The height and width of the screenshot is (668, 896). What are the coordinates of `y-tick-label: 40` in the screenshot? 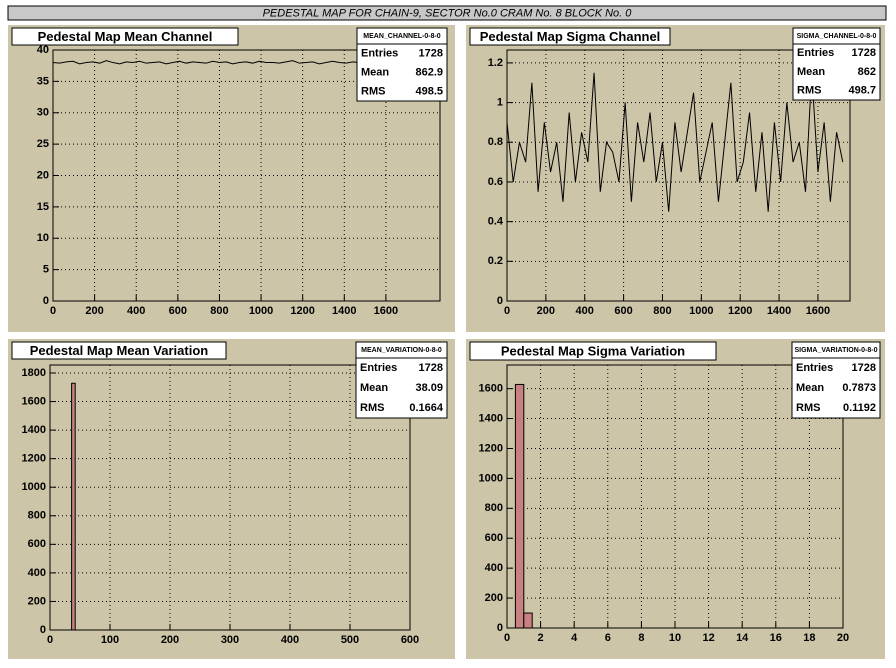 It's located at (43, 50).